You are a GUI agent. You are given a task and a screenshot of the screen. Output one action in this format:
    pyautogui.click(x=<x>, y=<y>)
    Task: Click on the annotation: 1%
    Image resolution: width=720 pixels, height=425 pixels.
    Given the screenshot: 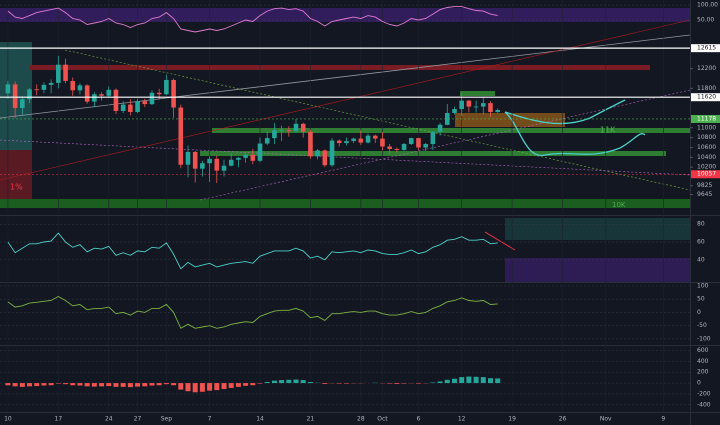 What is the action you would take?
    pyautogui.click(x=16, y=187)
    